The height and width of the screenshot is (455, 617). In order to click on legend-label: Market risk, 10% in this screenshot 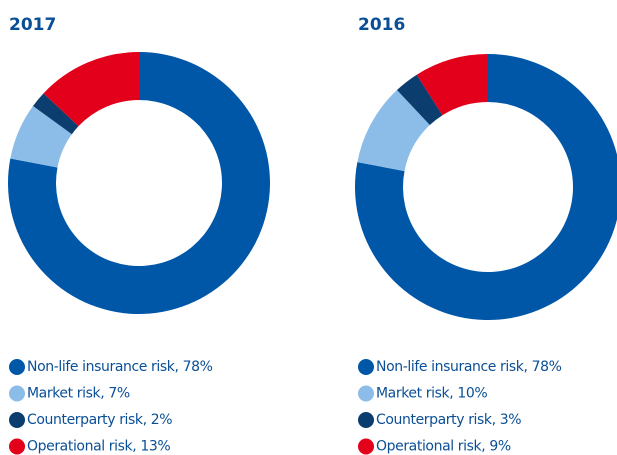, I will do `click(431, 394)`.